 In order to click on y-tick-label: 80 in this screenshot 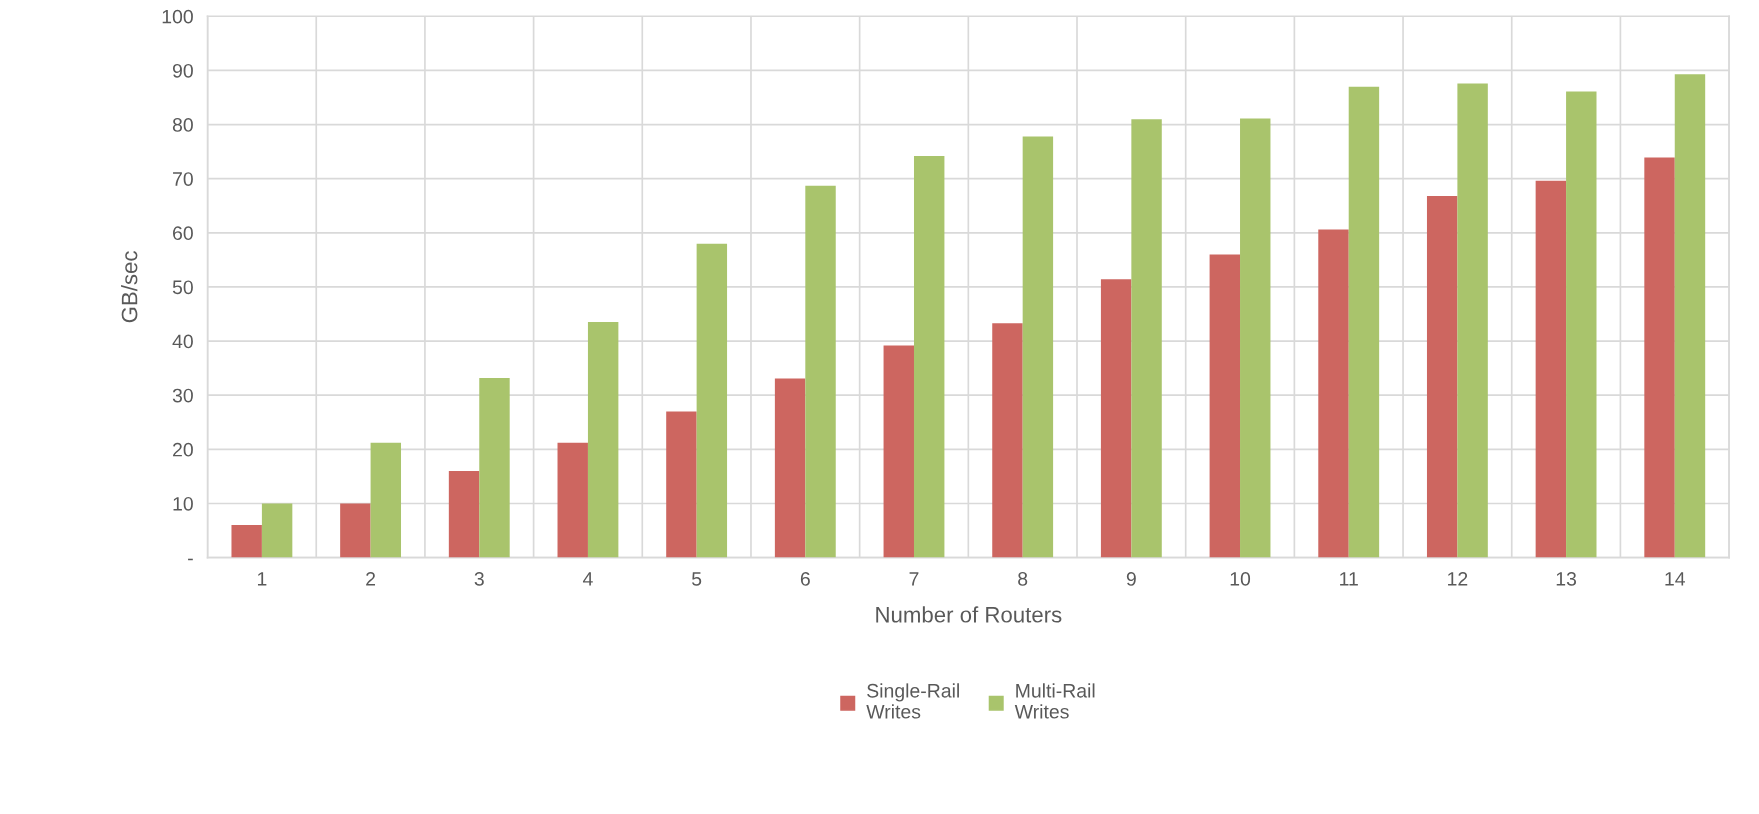, I will do `click(182, 125)`.